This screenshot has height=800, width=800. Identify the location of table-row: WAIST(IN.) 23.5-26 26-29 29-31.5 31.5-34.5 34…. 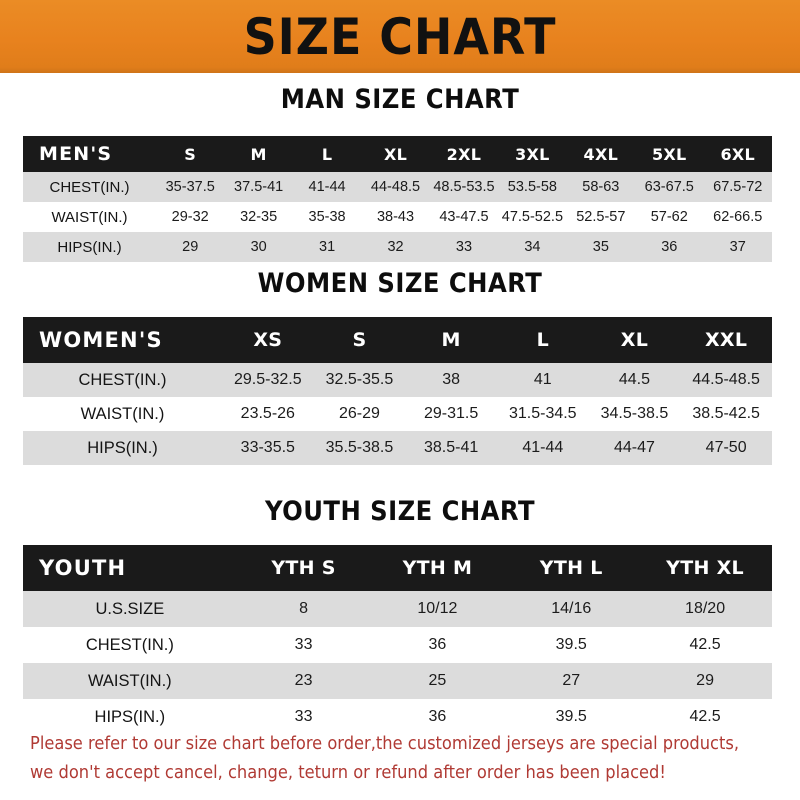
(397, 414).